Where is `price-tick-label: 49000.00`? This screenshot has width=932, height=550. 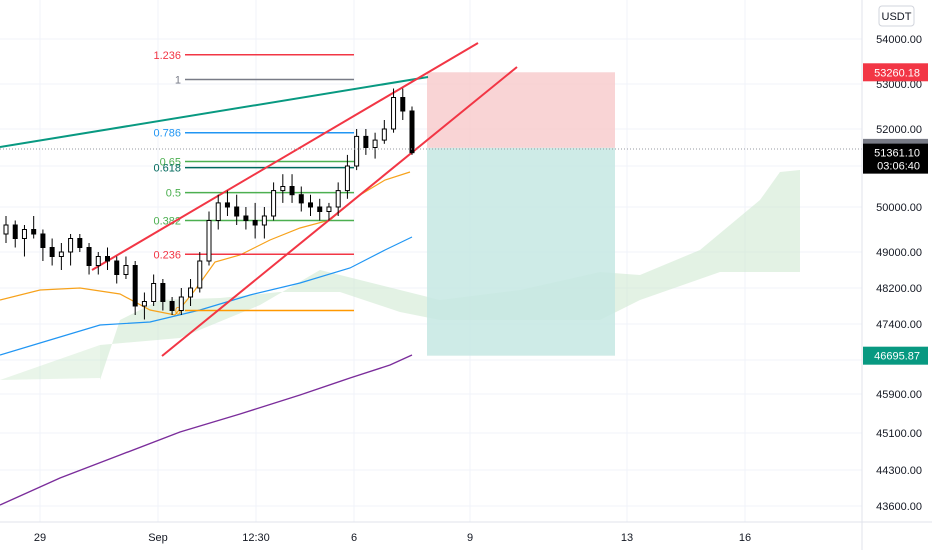
price-tick-label: 49000.00 is located at coordinates (899, 253).